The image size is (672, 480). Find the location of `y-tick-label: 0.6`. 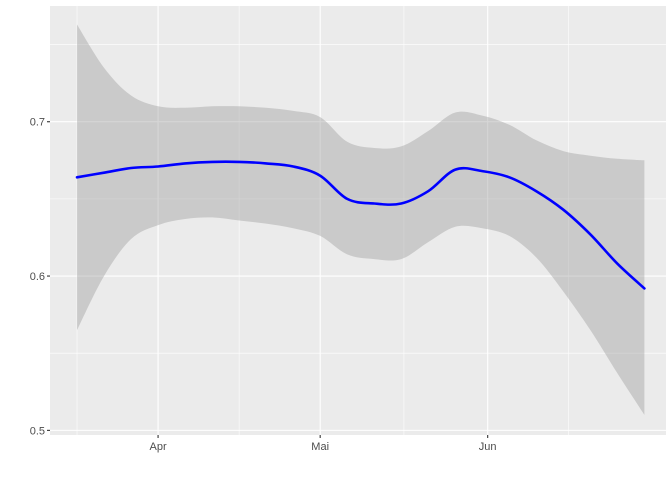

y-tick-label: 0.6 is located at coordinates (37, 277).